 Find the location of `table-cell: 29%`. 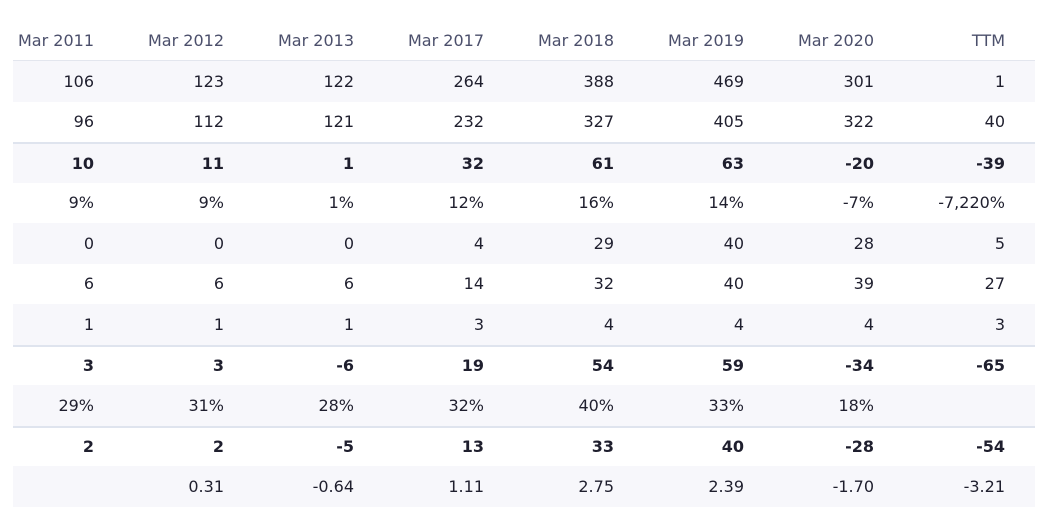

table-cell: 29% is located at coordinates (76, 405).